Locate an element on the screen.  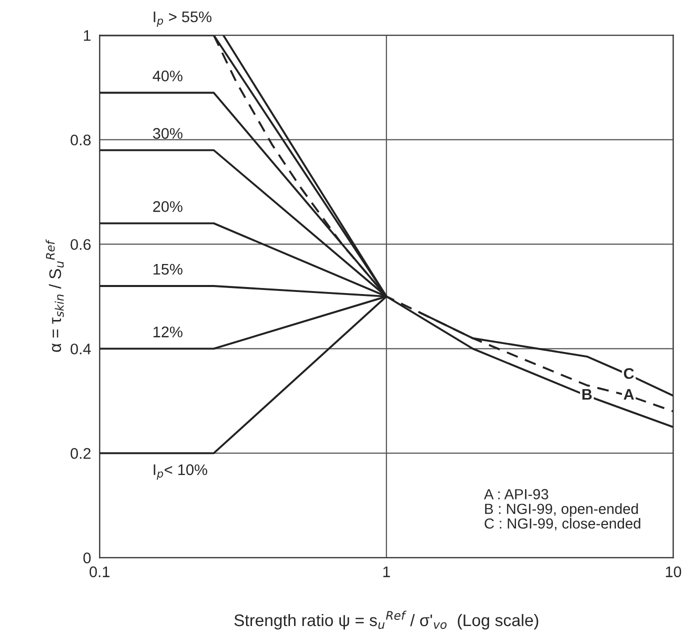
annotation: A : API-93 B : NGI-99, open-ended C : NGI-99, close-ended is located at coordinates (562, 509).